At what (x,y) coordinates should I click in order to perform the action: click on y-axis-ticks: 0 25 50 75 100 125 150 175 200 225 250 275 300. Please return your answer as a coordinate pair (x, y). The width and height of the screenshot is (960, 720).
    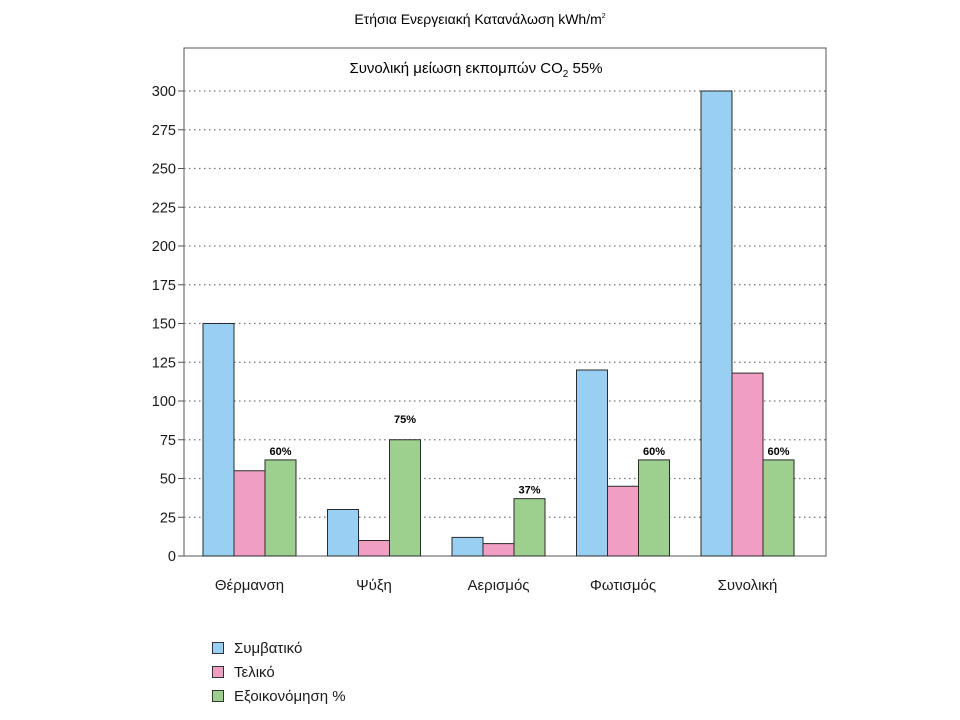
    Looking at the image, I should click on (168, 324).